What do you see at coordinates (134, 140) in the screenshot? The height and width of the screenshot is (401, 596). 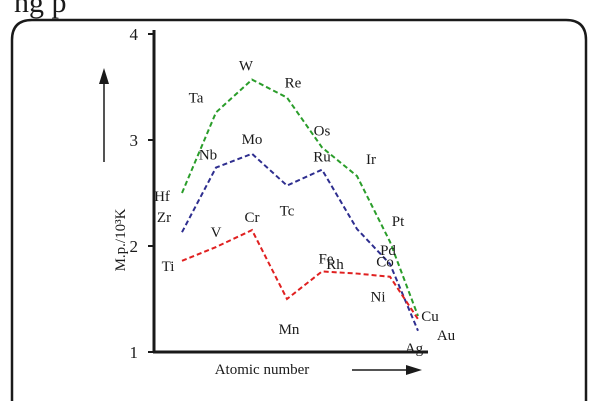 I see `y-tick-label: 3` at bounding box center [134, 140].